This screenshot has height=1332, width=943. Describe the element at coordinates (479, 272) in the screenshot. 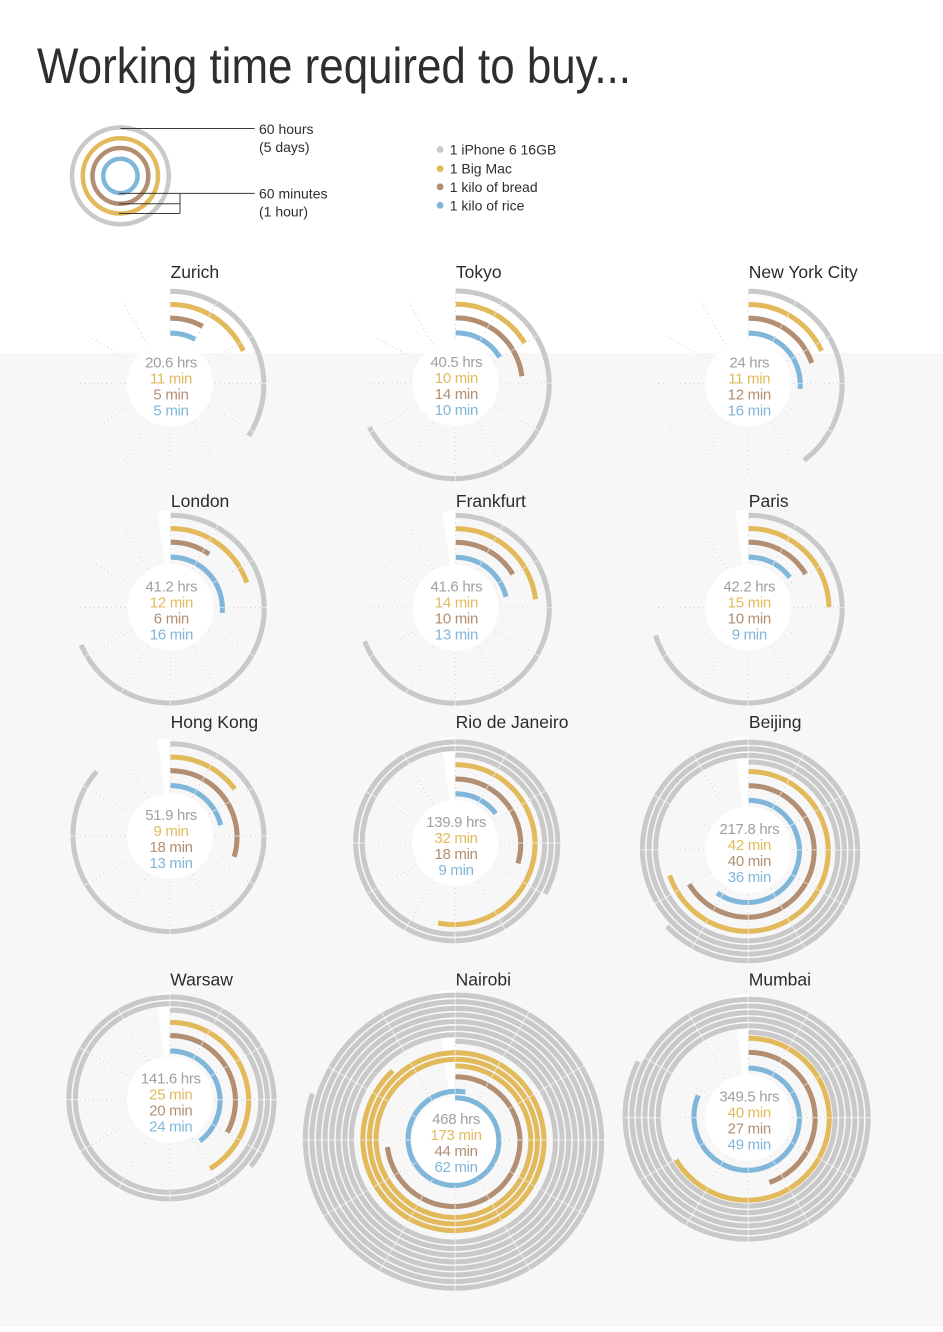

I see `svg-text: Tokyo` at that location.